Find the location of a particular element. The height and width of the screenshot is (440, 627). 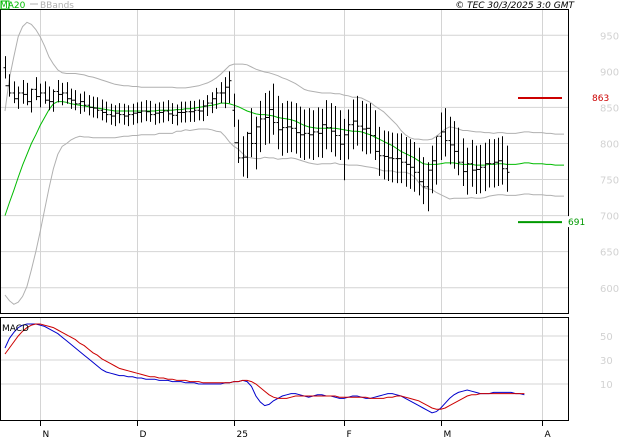

support-resistance-levels: 863 691 is located at coordinates (564, 160).